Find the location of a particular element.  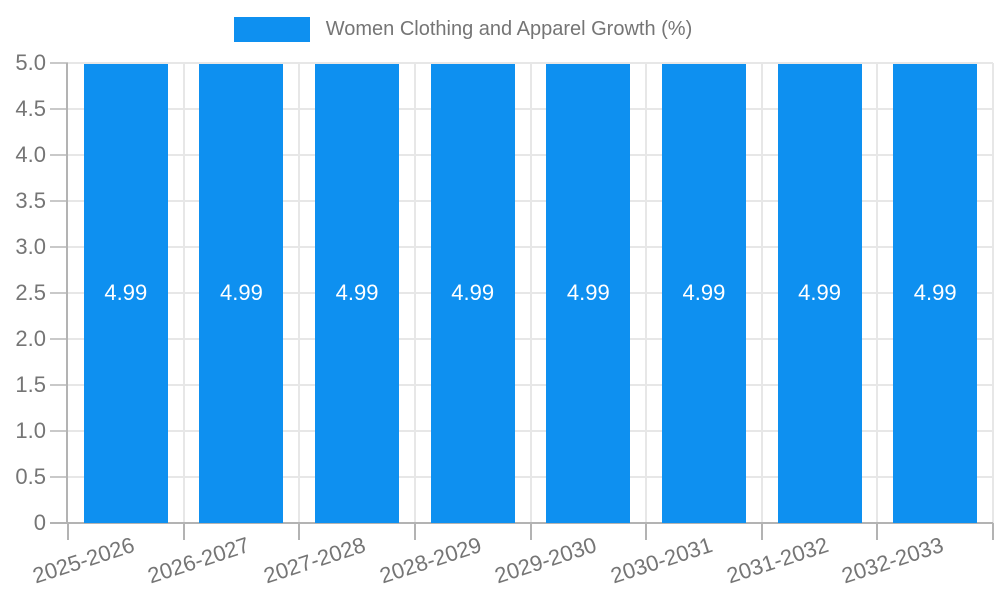

legend-item: Women Clothing and Apparel Growth (%) is located at coordinates (463, 29).